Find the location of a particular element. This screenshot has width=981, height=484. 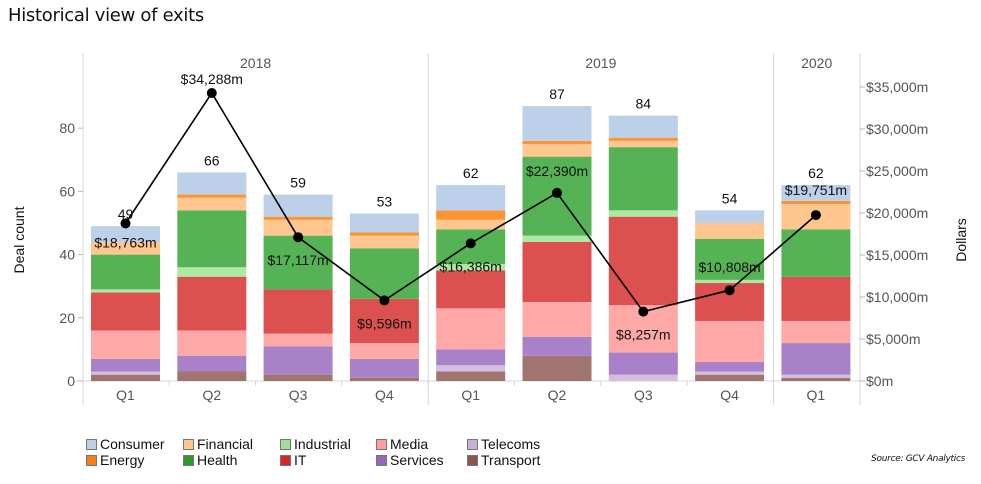

y-tick-label: 40 is located at coordinates (67, 255).